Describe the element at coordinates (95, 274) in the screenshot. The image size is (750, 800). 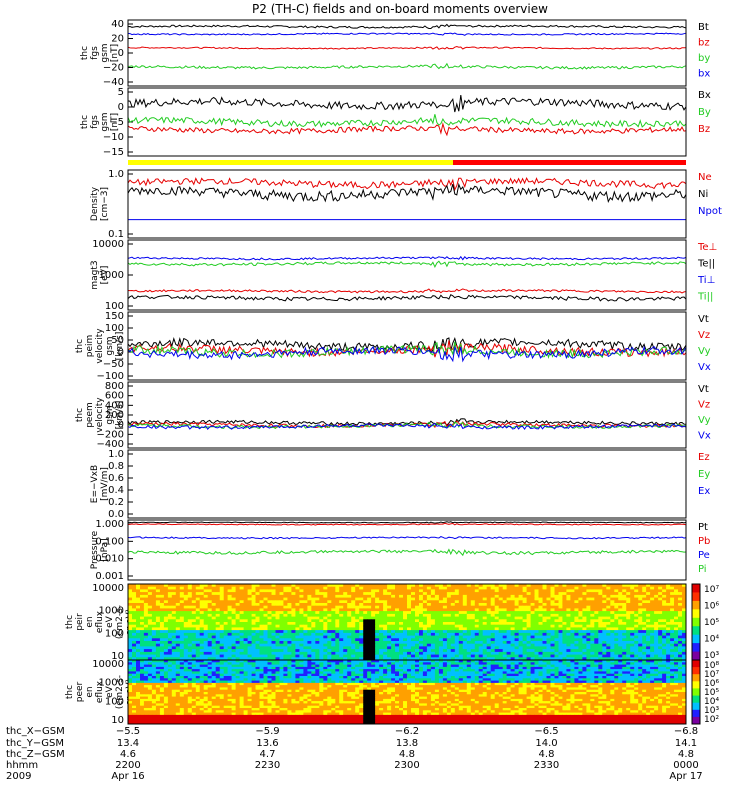
I see `y-axis-label: magt3` at that location.